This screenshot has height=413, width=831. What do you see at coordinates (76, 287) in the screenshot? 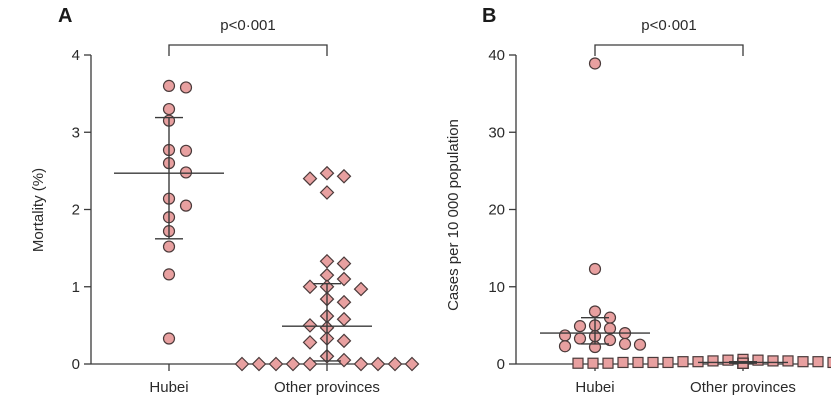
I see `y-tick-label: 1` at bounding box center [76, 287].